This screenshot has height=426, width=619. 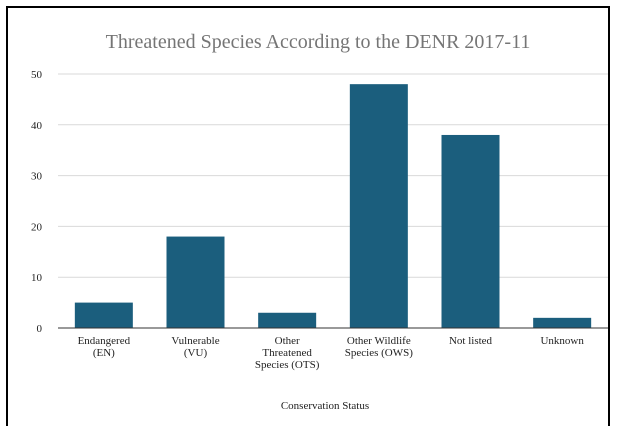 I want to click on x-category-label: Threatened, so click(x=287, y=353).